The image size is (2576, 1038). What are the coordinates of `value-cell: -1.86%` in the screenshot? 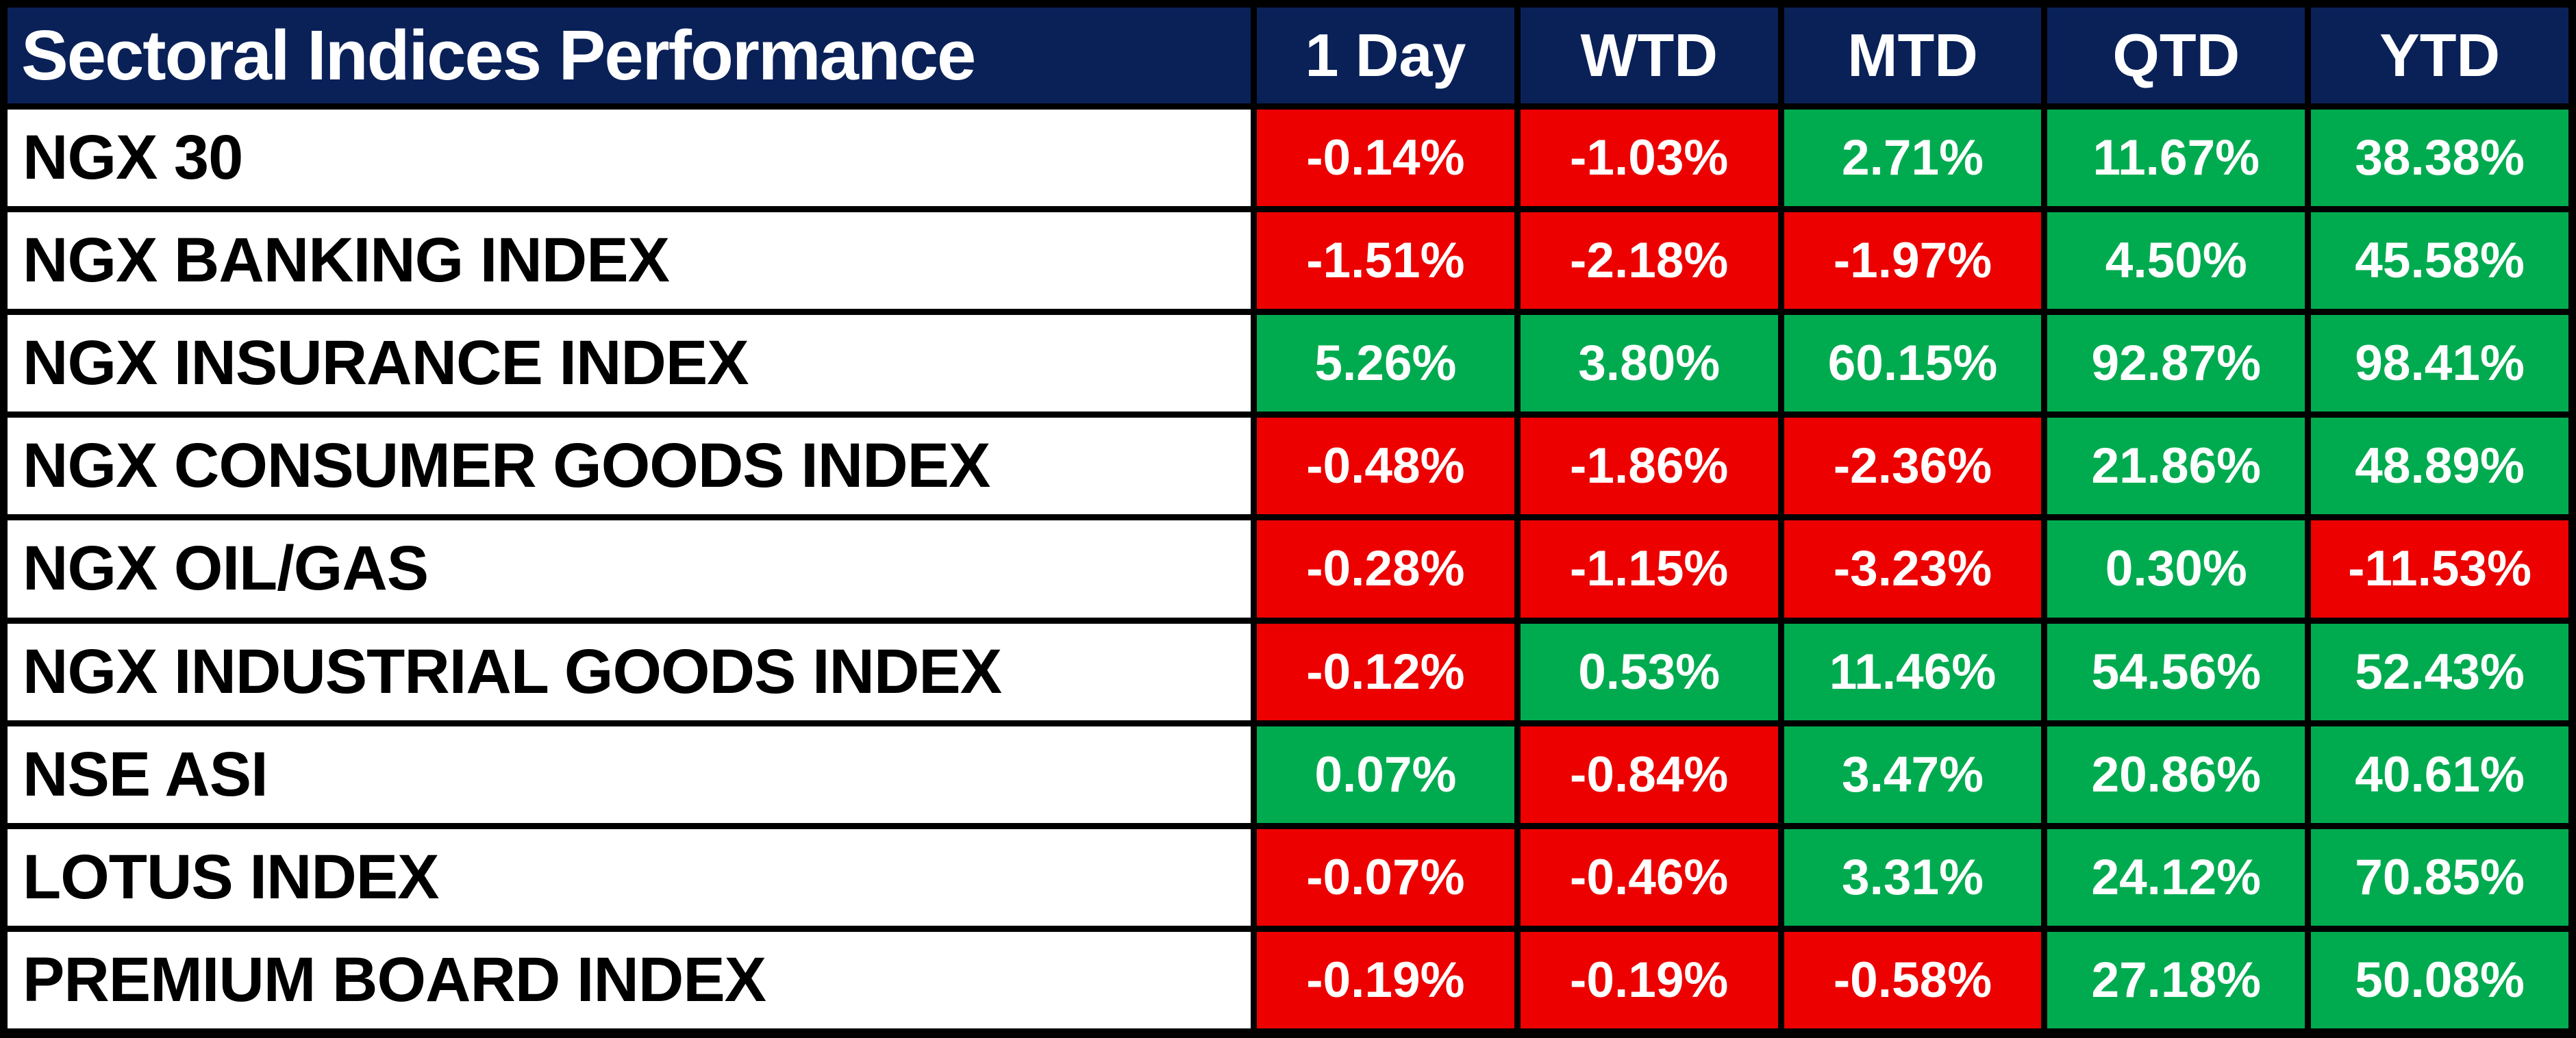 It's located at (1649, 467).